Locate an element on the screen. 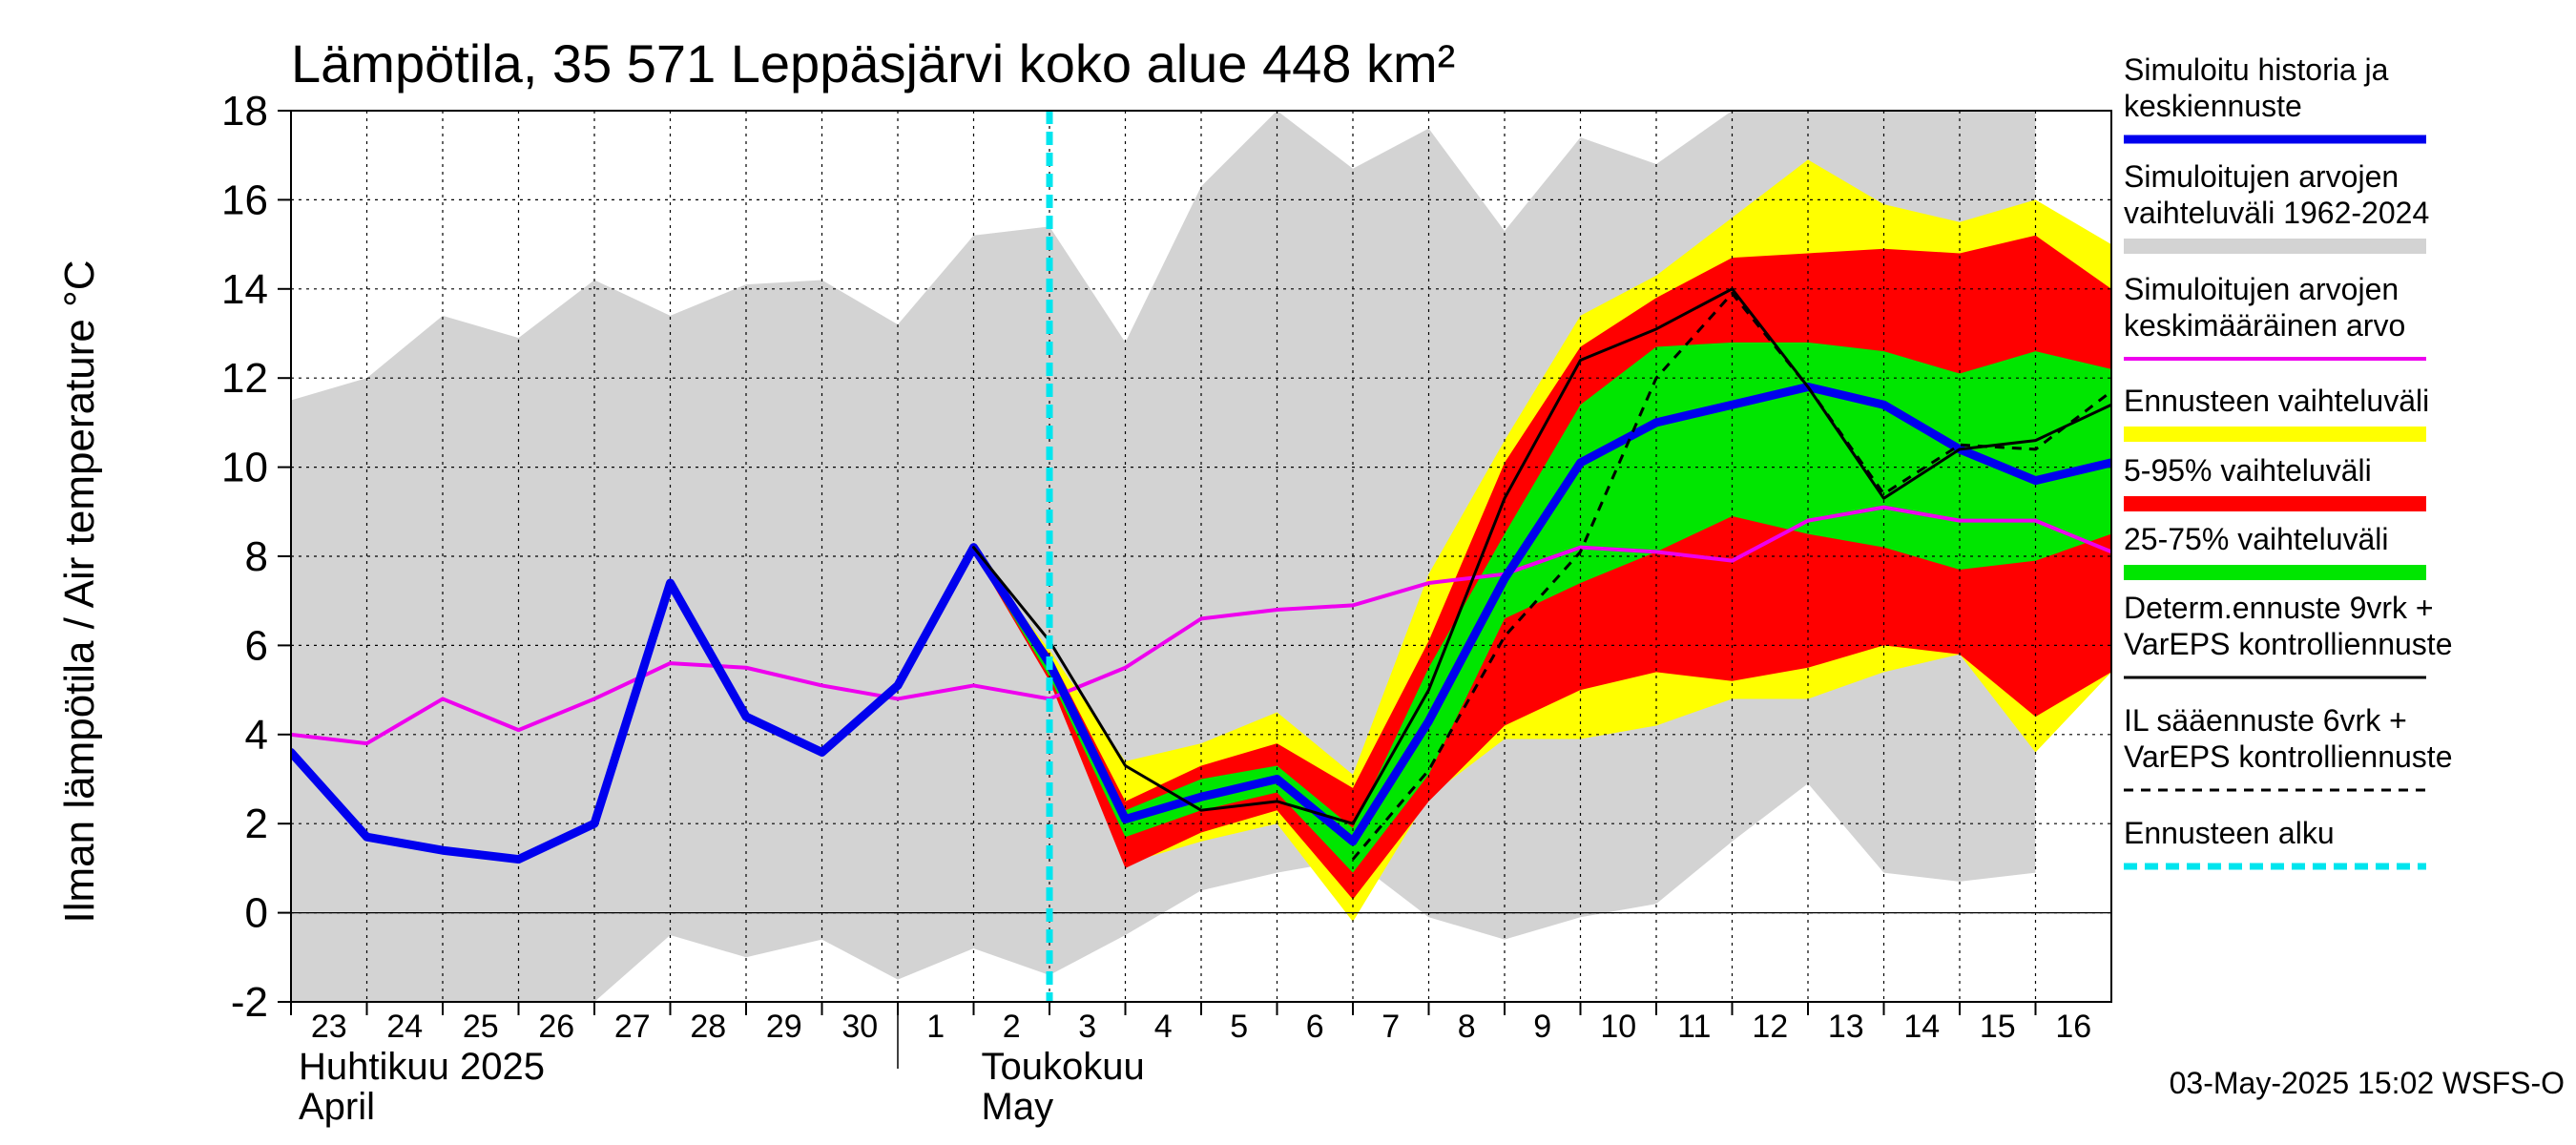 This screenshot has width=2576, height=1145. legend-label: Simuloitu historia ja is located at coordinates (2256, 69).